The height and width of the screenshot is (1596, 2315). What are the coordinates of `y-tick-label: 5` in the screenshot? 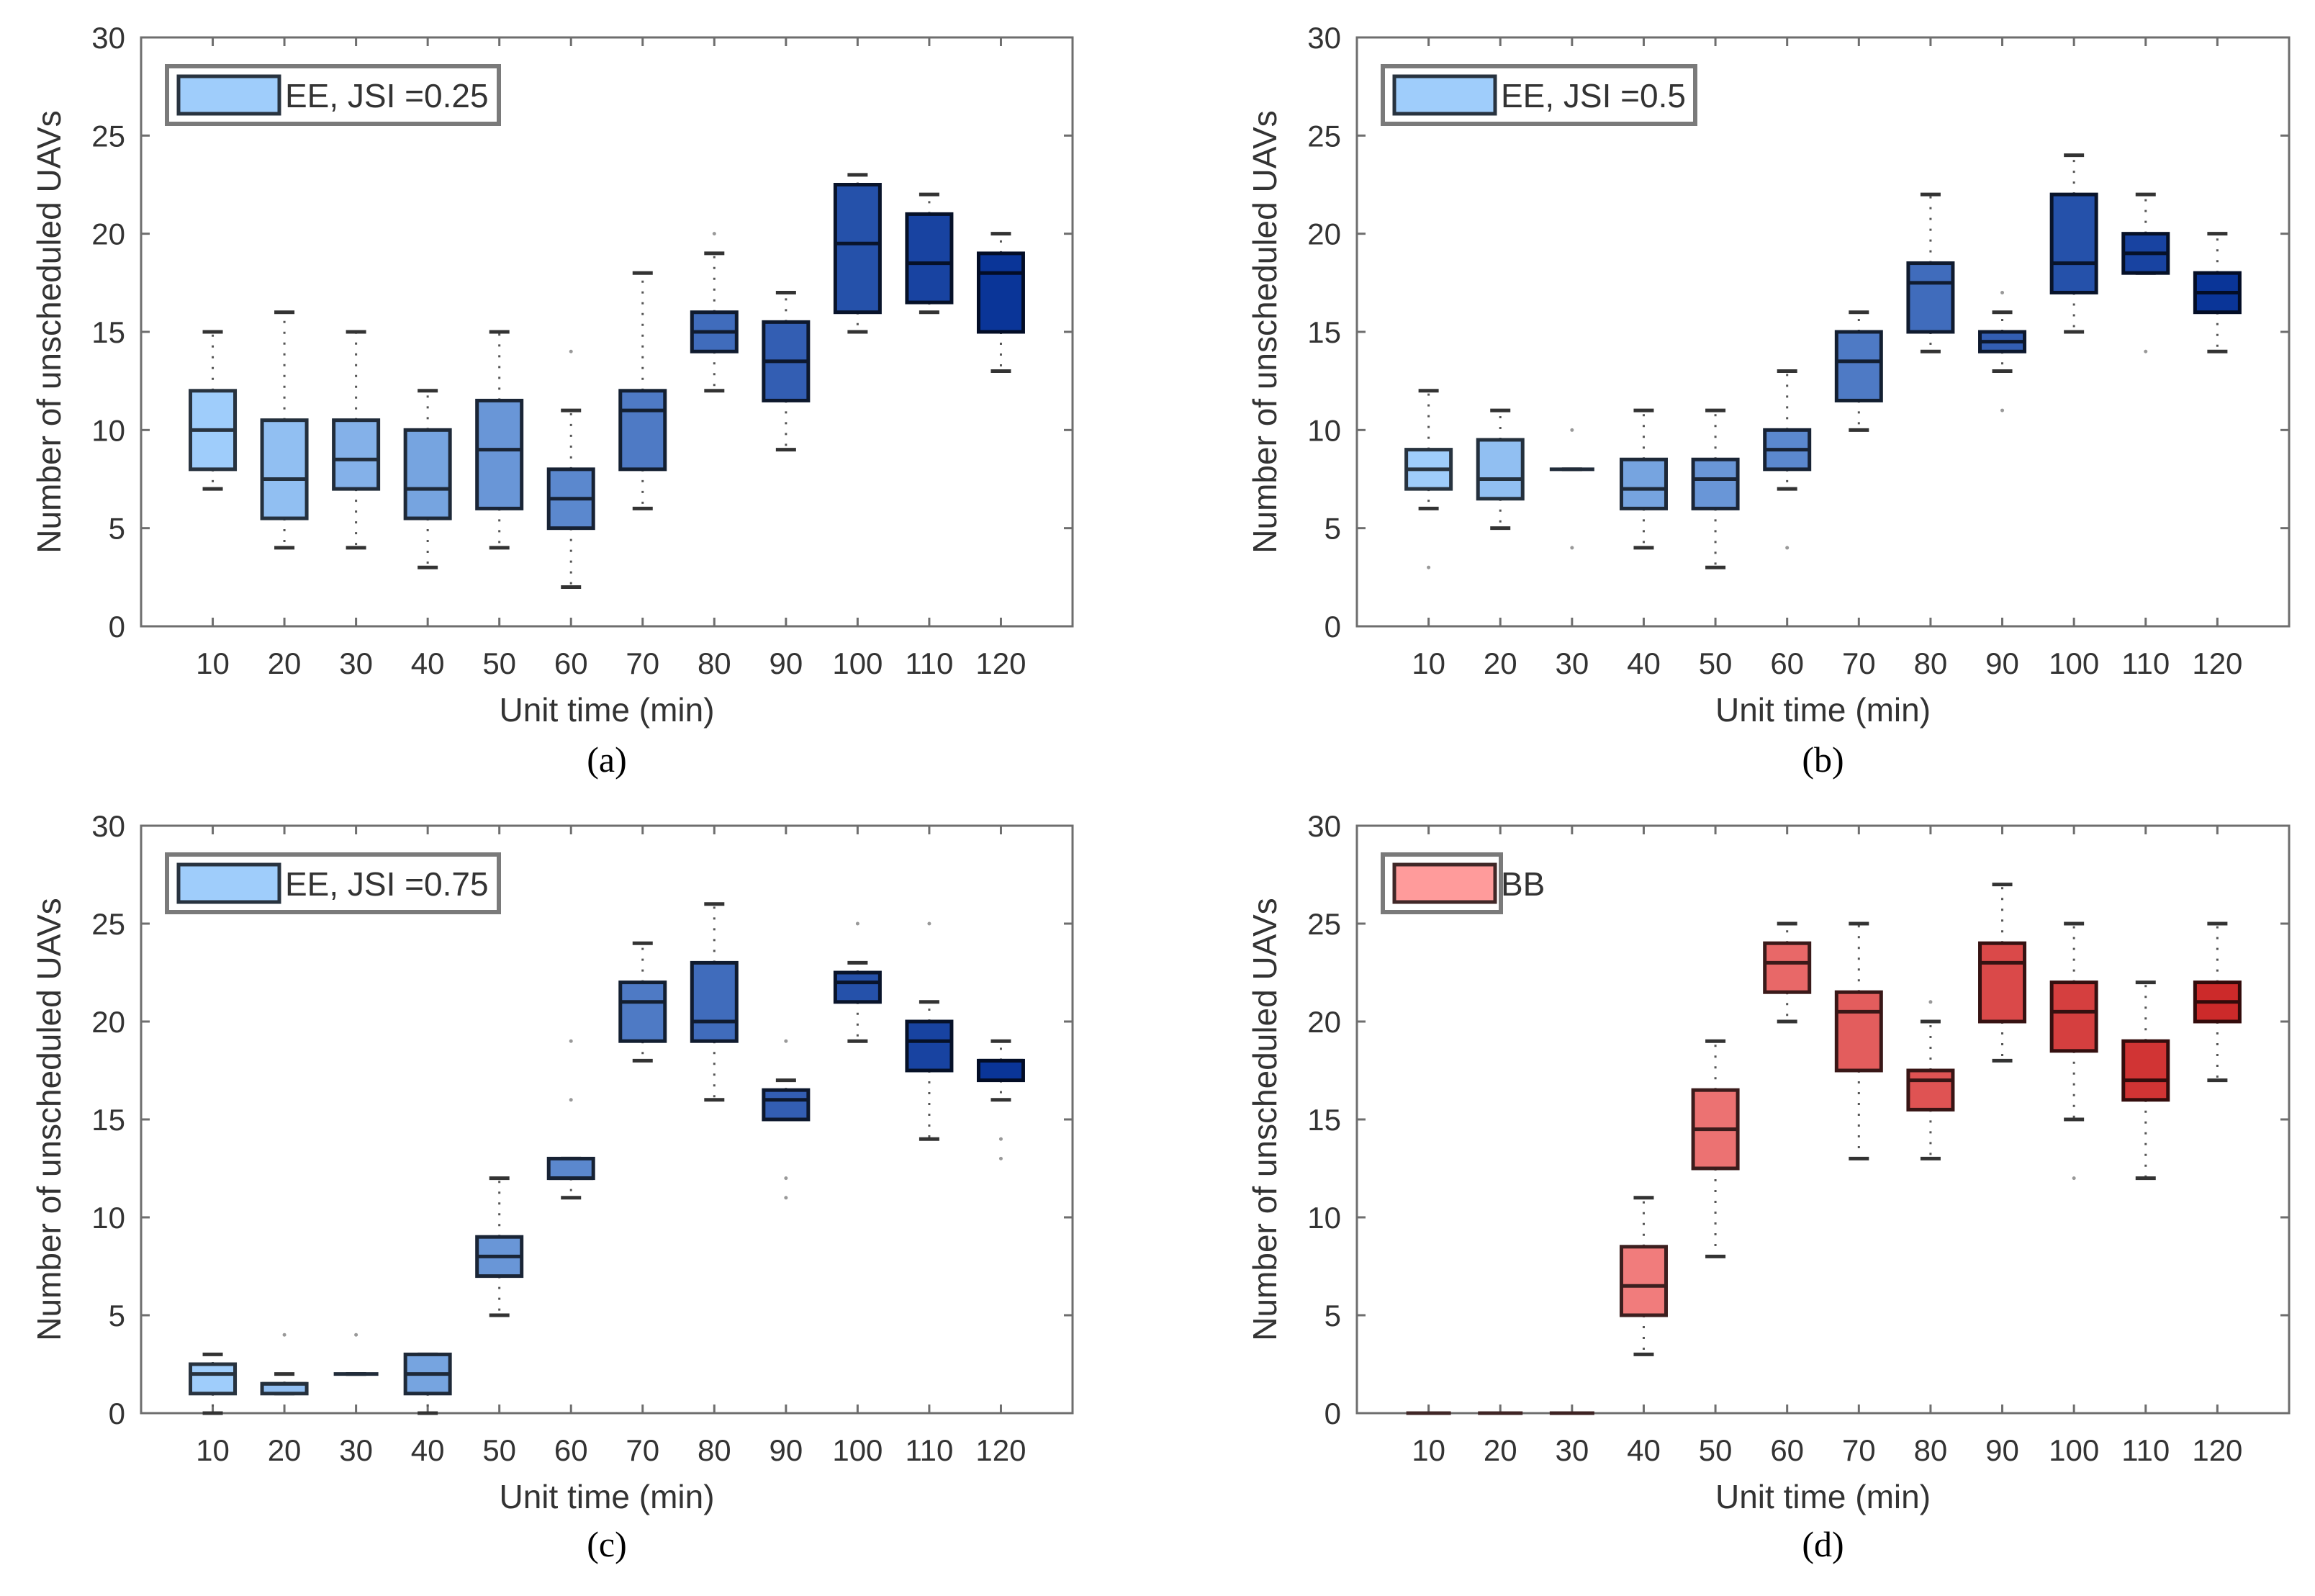 It's located at (1333, 1316).